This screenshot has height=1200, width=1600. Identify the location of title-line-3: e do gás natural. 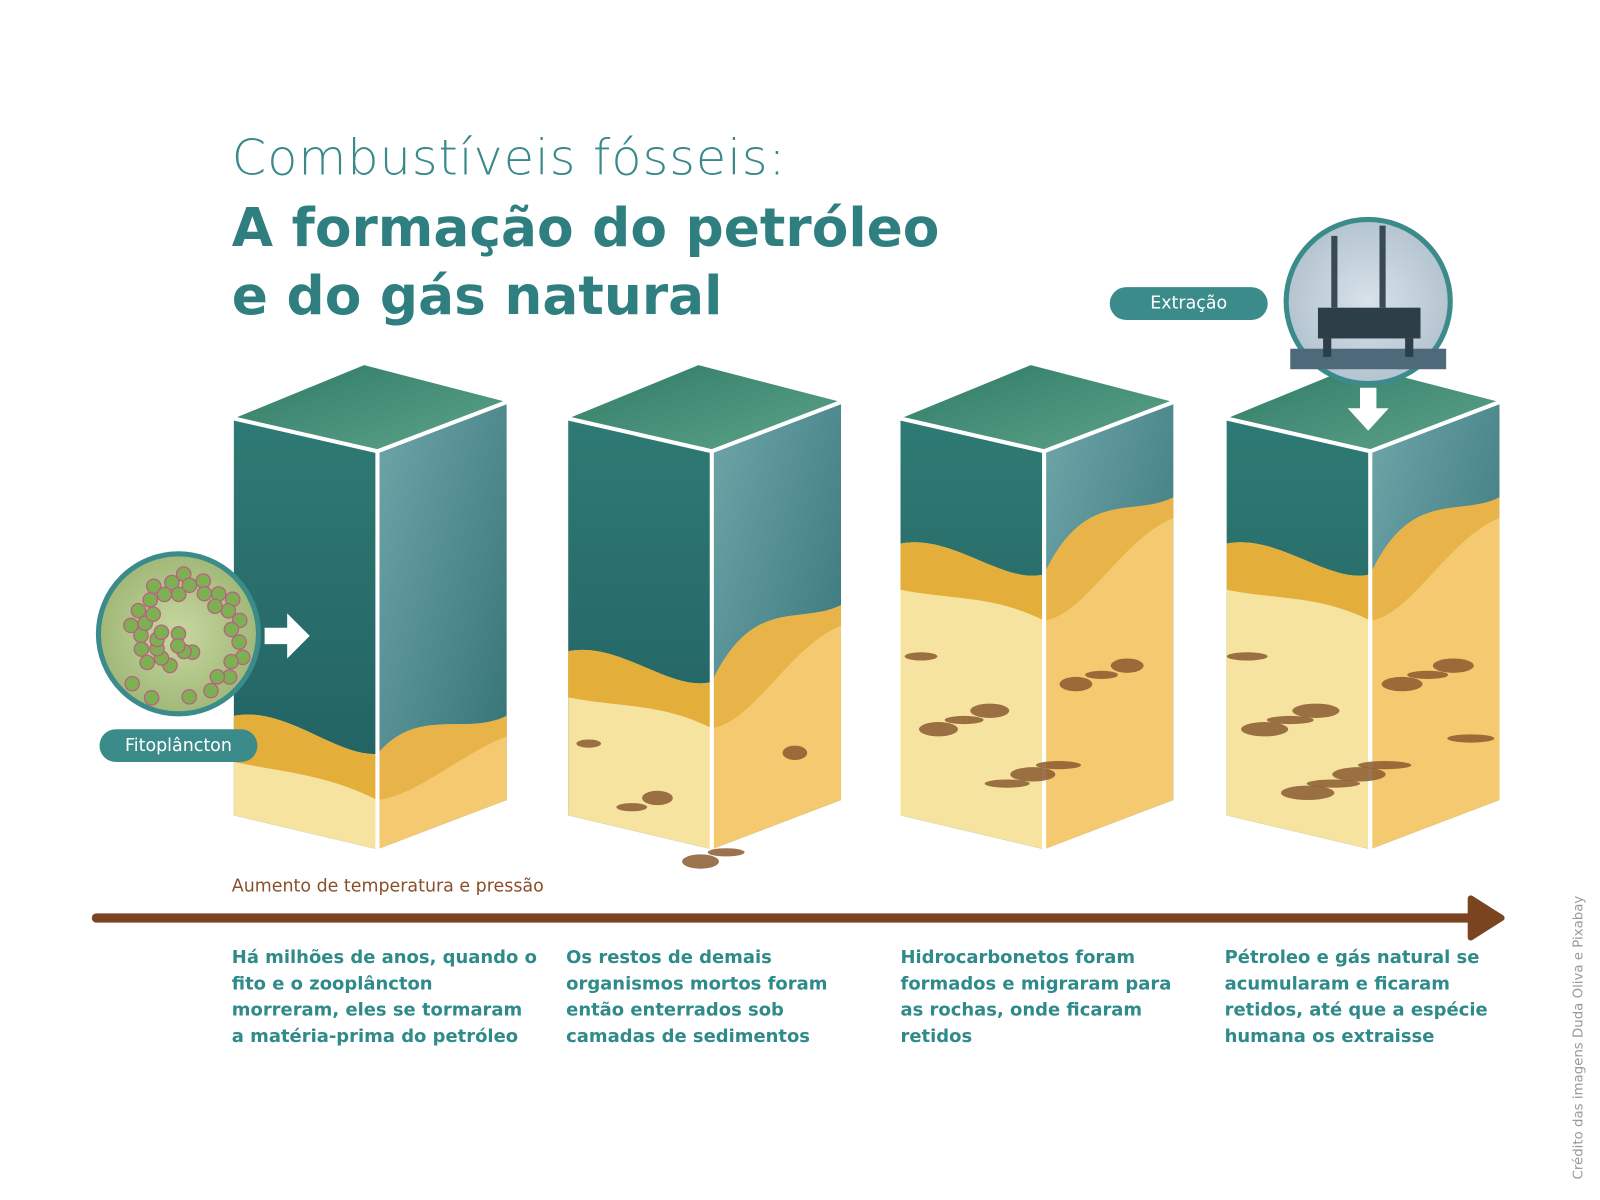
(477, 296).